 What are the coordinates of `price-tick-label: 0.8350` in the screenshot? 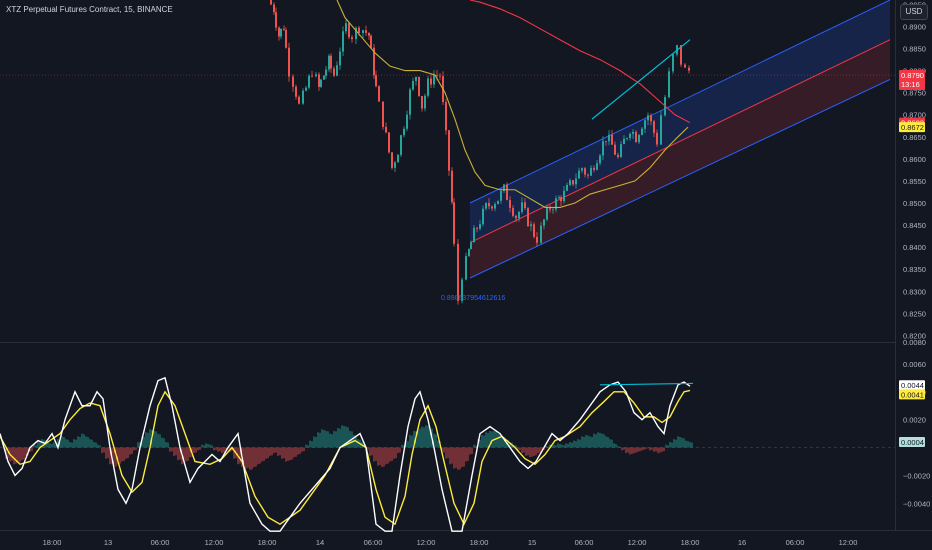 It's located at (914, 269).